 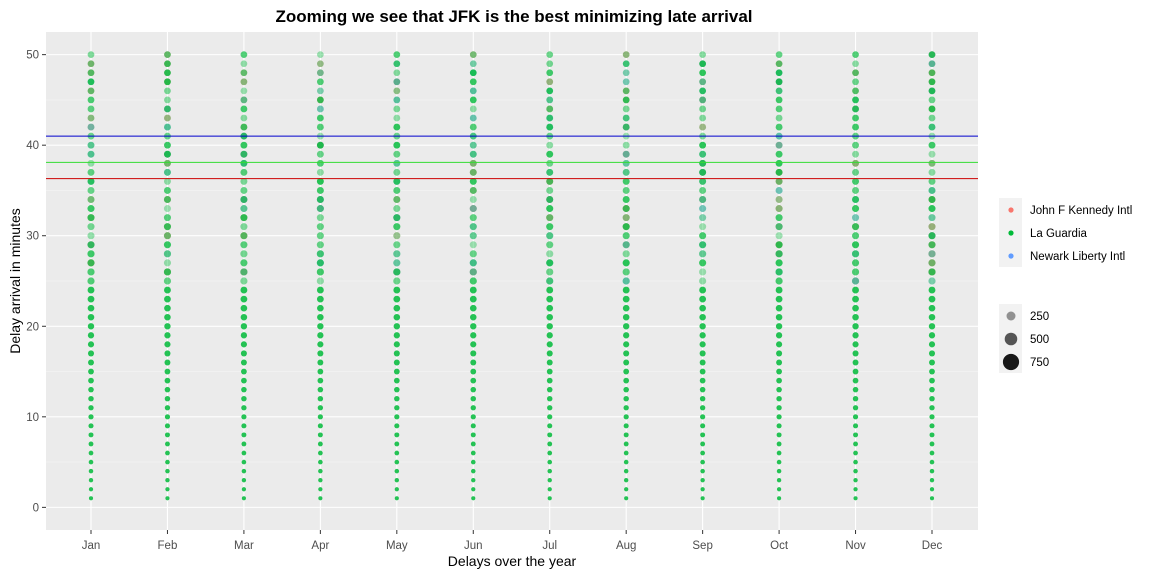 I want to click on x-axis-title: Delays over the year, so click(x=512, y=561).